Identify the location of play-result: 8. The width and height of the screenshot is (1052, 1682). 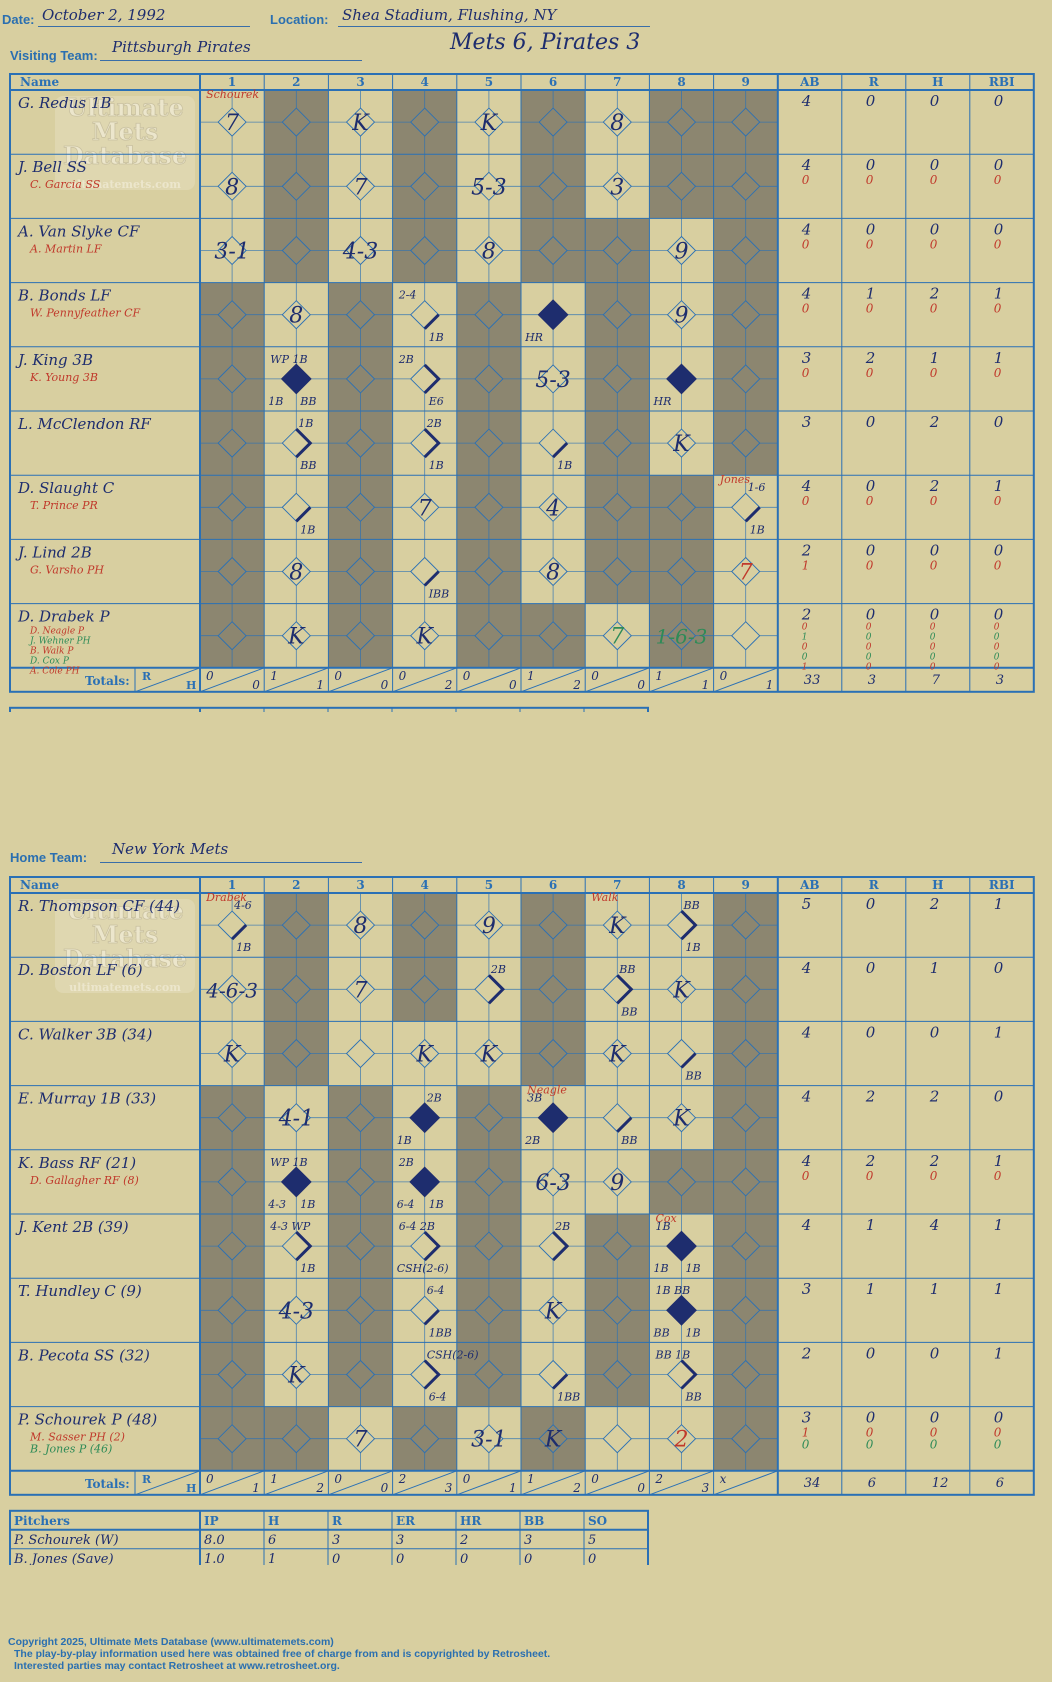
(296, 573).